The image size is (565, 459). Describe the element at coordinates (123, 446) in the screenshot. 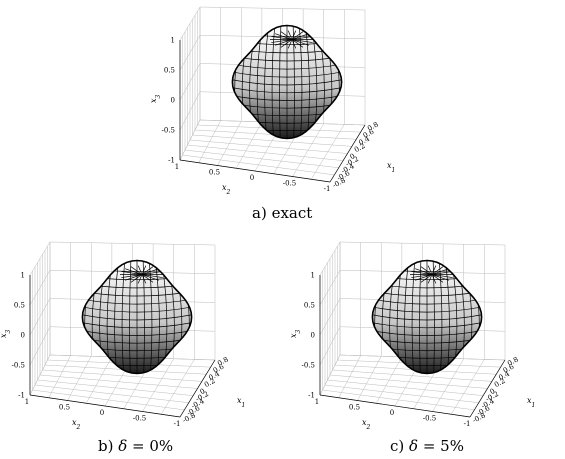

I see `caption-b-delta: δ` at that location.